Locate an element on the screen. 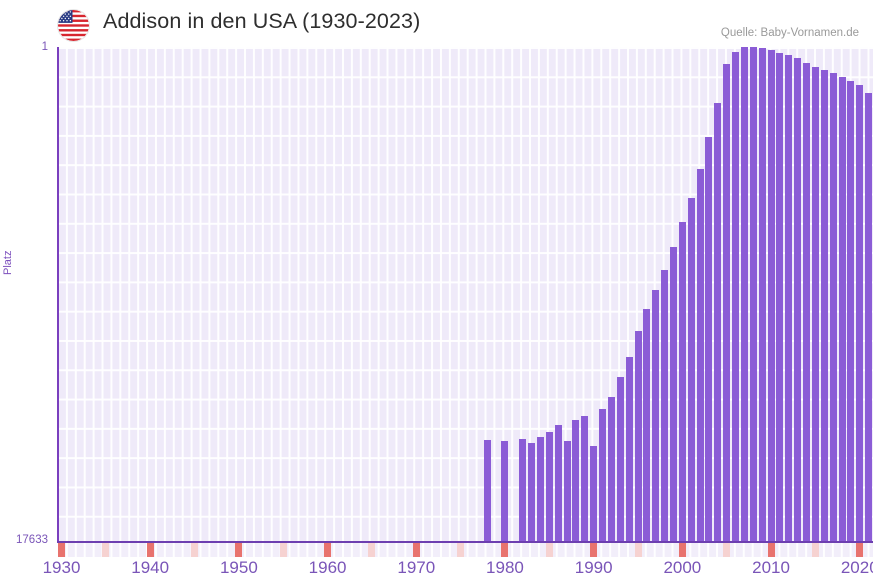 This screenshot has width=873, height=587. x-axis-tick-label: 1980 is located at coordinates (505, 567).